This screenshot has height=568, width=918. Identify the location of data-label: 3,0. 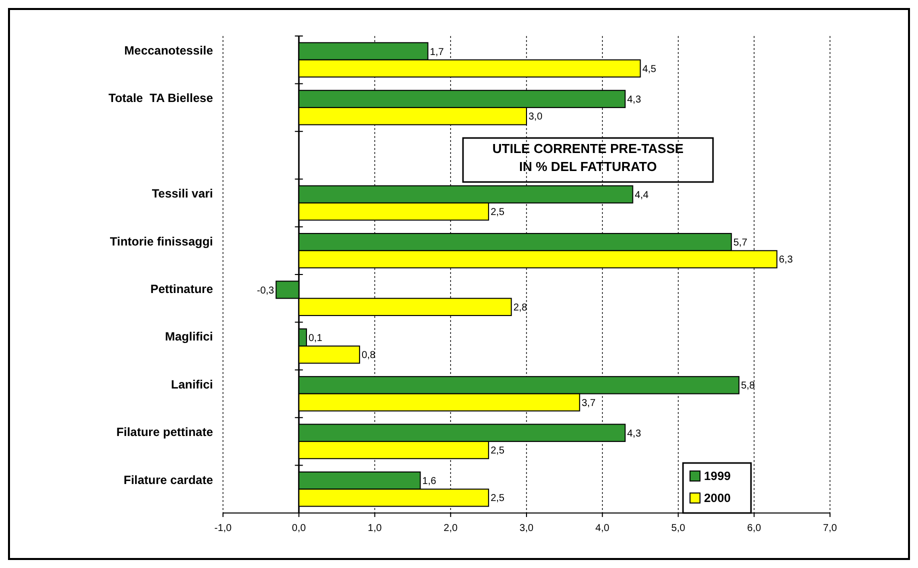
(535, 117).